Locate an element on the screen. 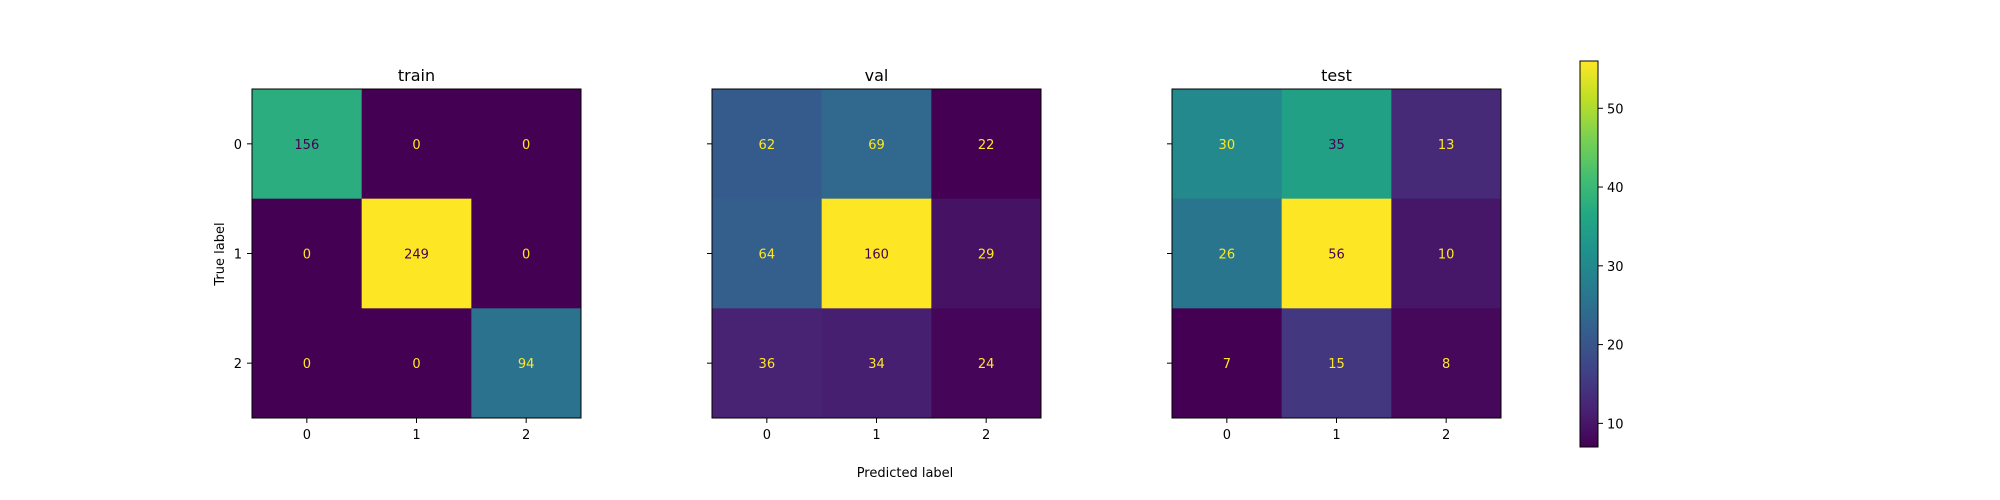 Image resolution: width=2000 pixels, height=500 pixels. cell-value-label: 26 is located at coordinates (1227, 255).